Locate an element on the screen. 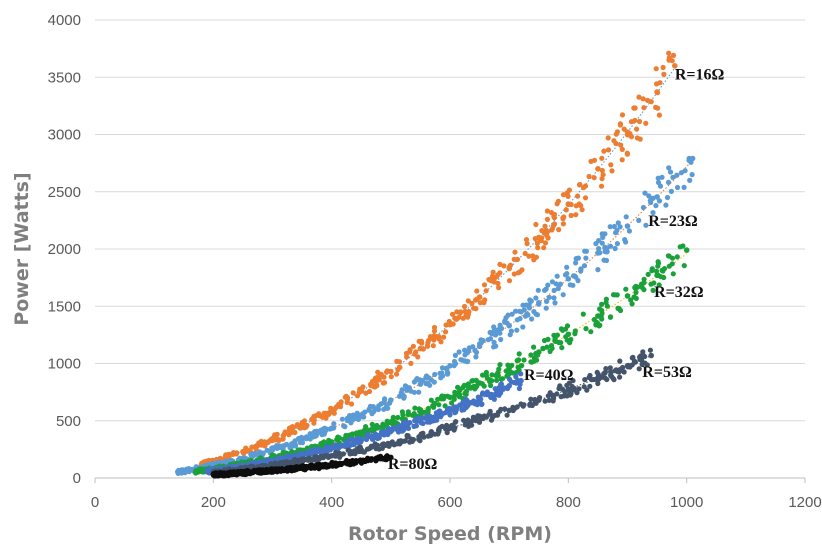 This screenshot has height=548, width=822. y-tick-label: 3000 is located at coordinates (64, 135).